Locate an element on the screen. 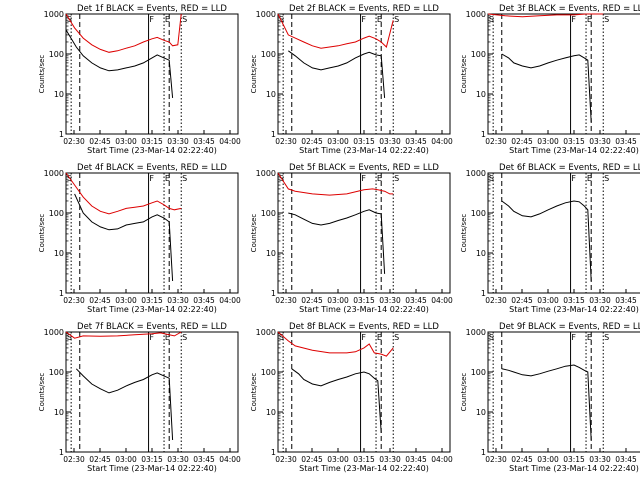 The image size is (640, 480). panel-title: Det 4f BLACK = Events, RED = LLD is located at coordinates (152, 168).